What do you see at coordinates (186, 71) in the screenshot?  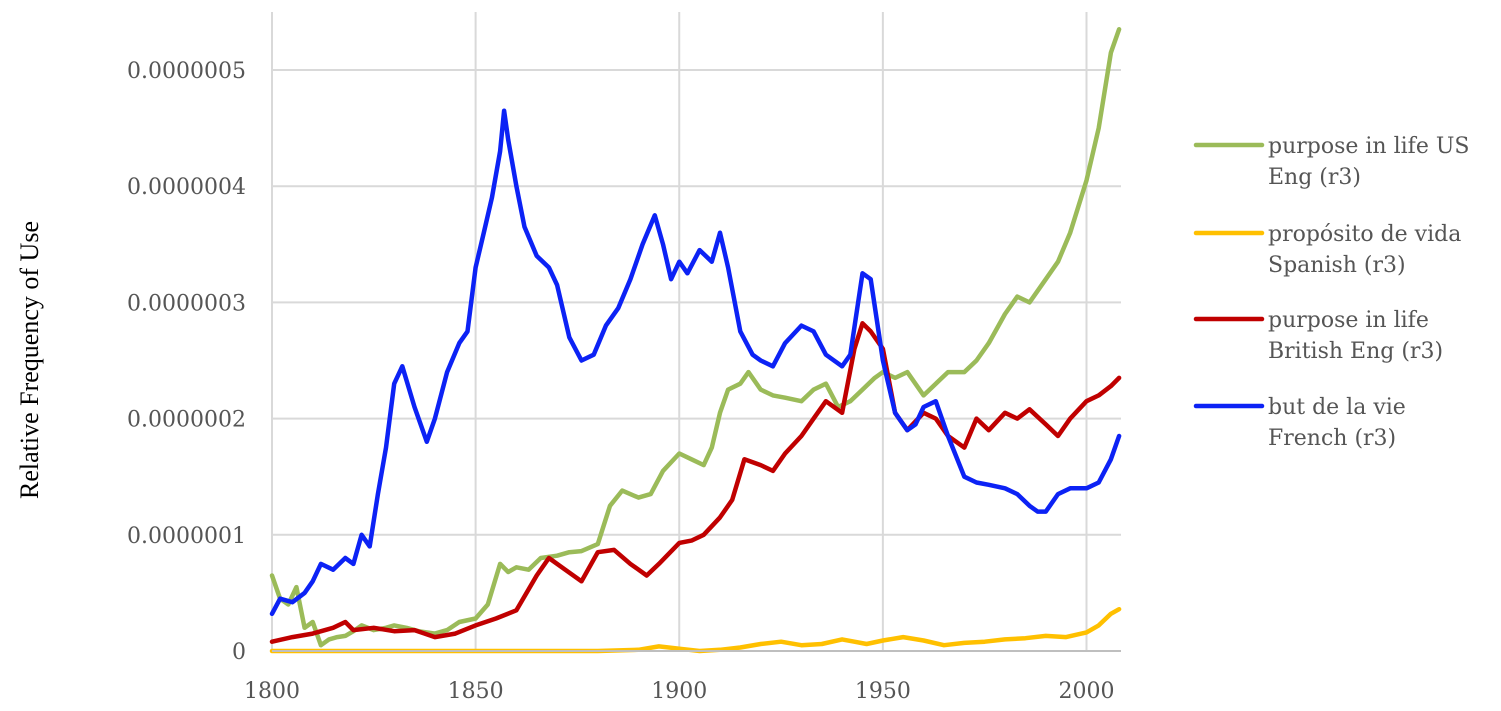 I see `y-tick-label: 0.0000005` at bounding box center [186, 71].